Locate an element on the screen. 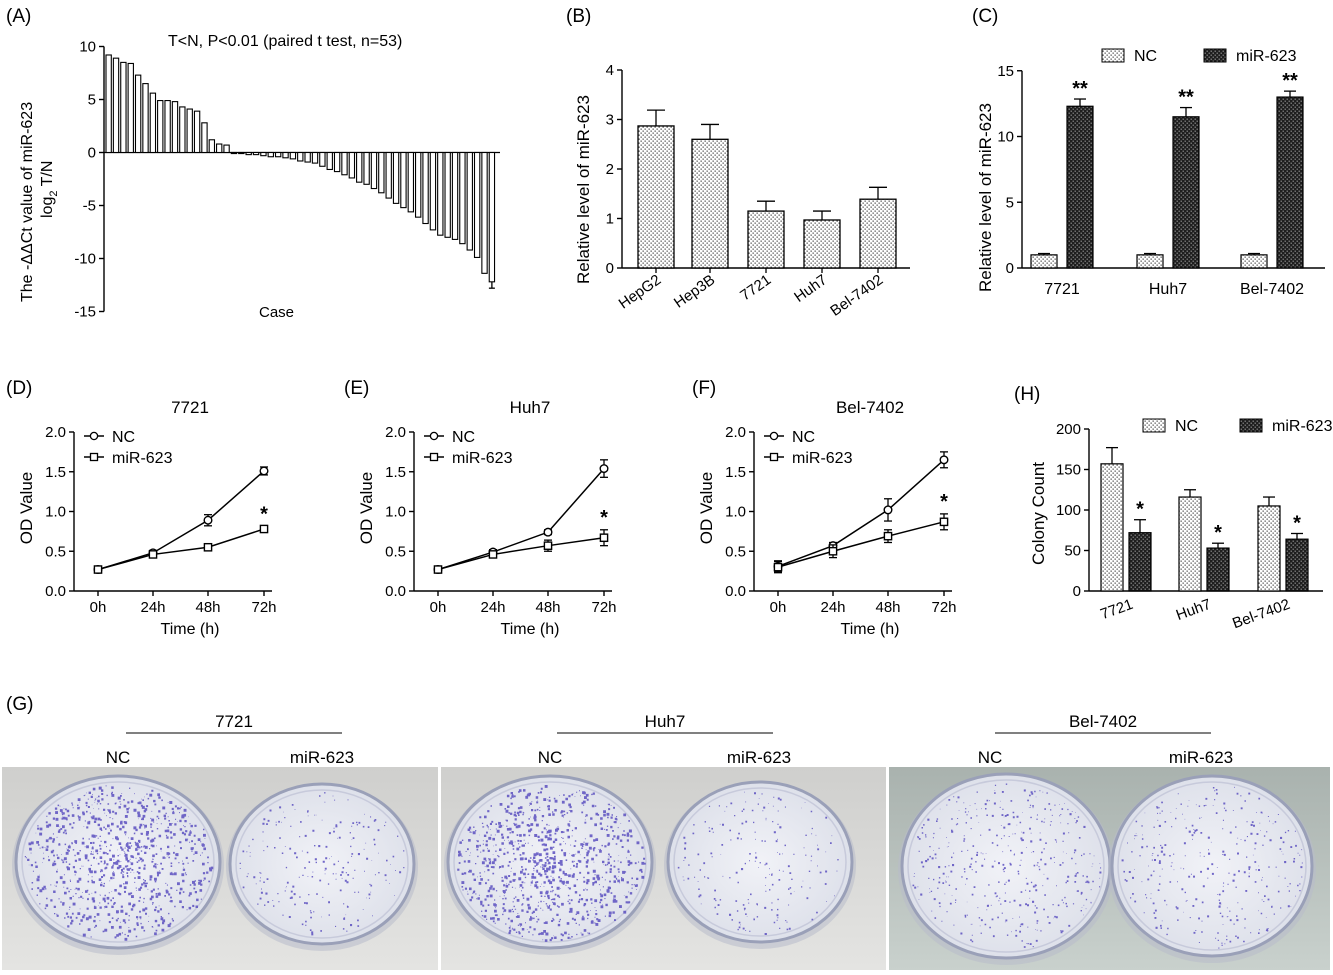  photo-huh7 is located at coordinates (663, 868).